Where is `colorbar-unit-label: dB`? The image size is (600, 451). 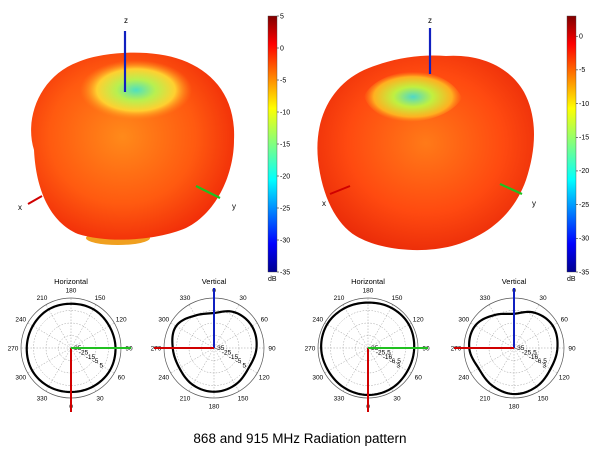 colorbar-unit-label: dB is located at coordinates (272, 279).